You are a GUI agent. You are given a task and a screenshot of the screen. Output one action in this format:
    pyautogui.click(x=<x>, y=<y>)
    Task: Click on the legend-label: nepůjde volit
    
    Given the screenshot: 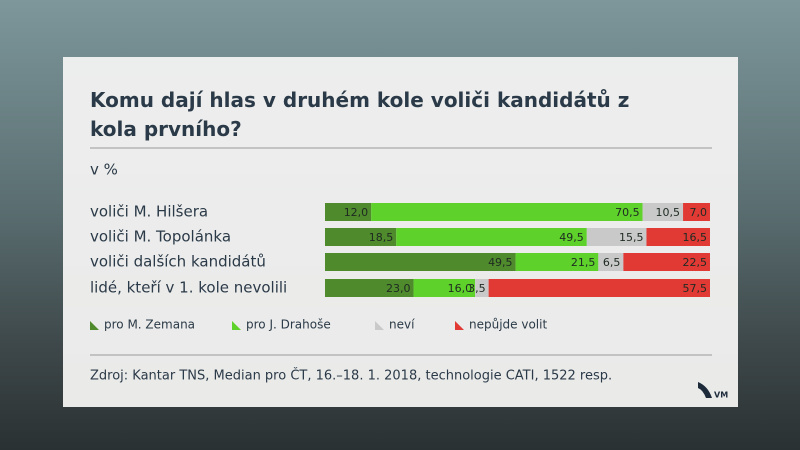 What is the action you would take?
    pyautogui.click(x=508, y=325)
    